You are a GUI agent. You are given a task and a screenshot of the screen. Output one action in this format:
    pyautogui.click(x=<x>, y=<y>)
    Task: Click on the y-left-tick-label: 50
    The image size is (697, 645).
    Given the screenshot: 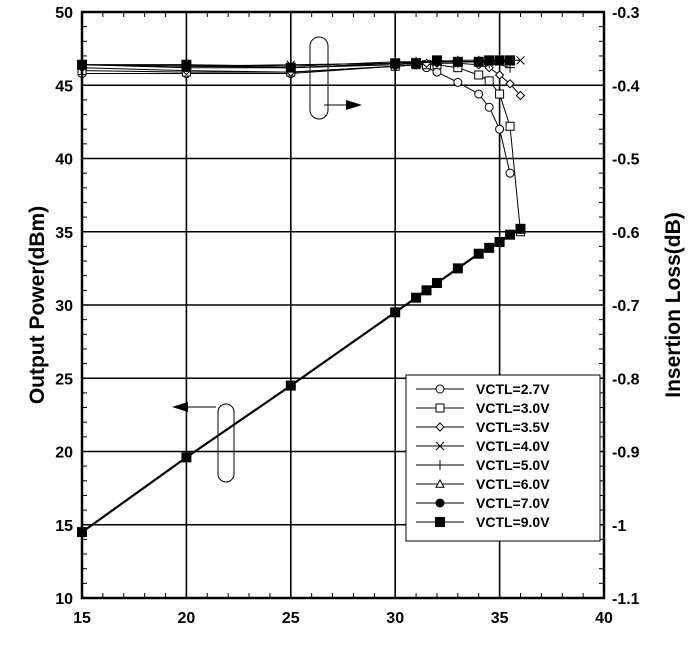 What is the action you would take?
    pyautogui.click(x=64, y=13)
    